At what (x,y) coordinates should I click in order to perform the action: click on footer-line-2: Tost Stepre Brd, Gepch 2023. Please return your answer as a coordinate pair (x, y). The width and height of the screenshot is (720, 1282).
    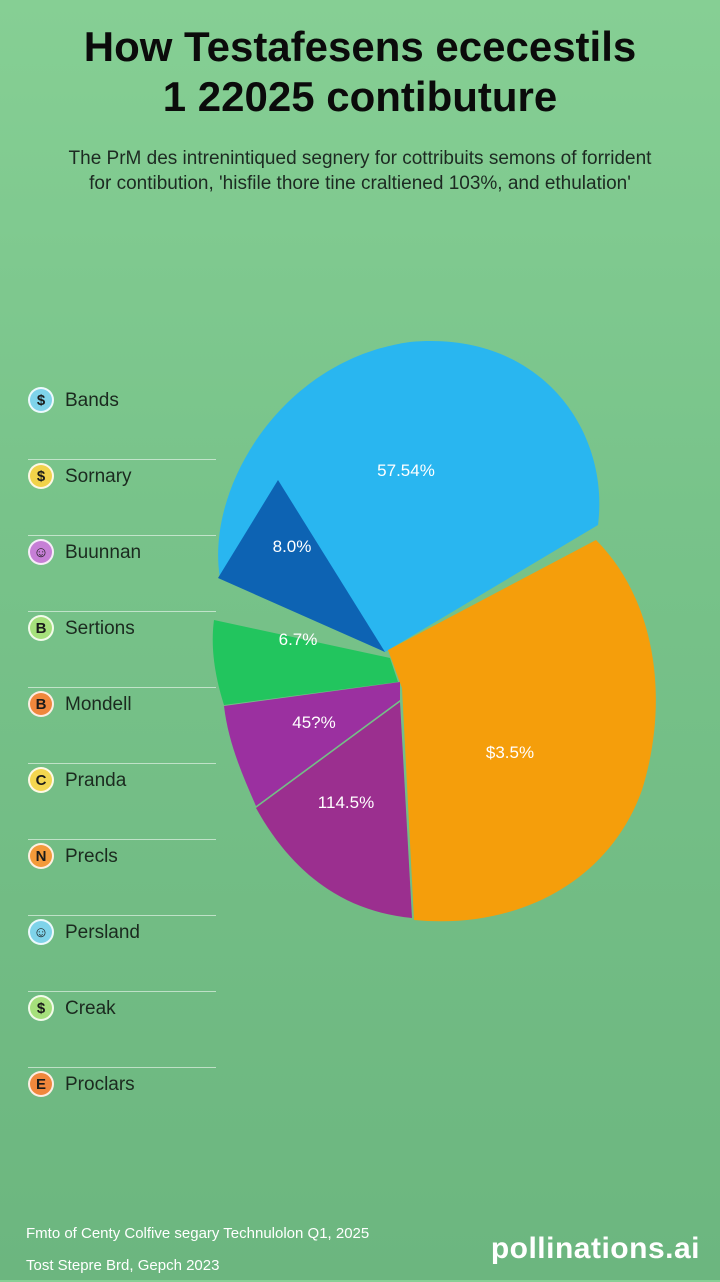
    Looking at the image, I should click on (123, 1265).